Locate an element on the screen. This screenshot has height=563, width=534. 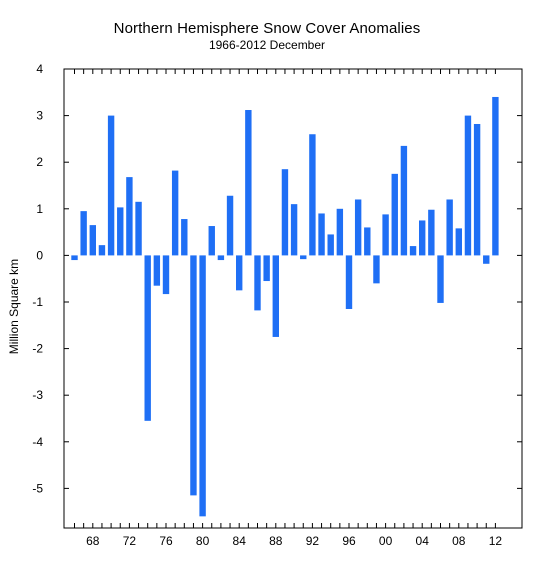
bar-1999 is located at coordinates (376, 269).